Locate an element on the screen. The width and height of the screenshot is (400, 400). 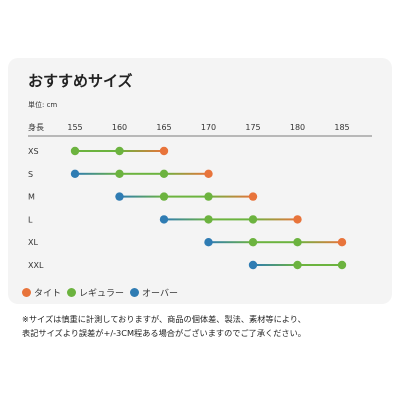
size-label-m: M is located at coordinates (31, 197).